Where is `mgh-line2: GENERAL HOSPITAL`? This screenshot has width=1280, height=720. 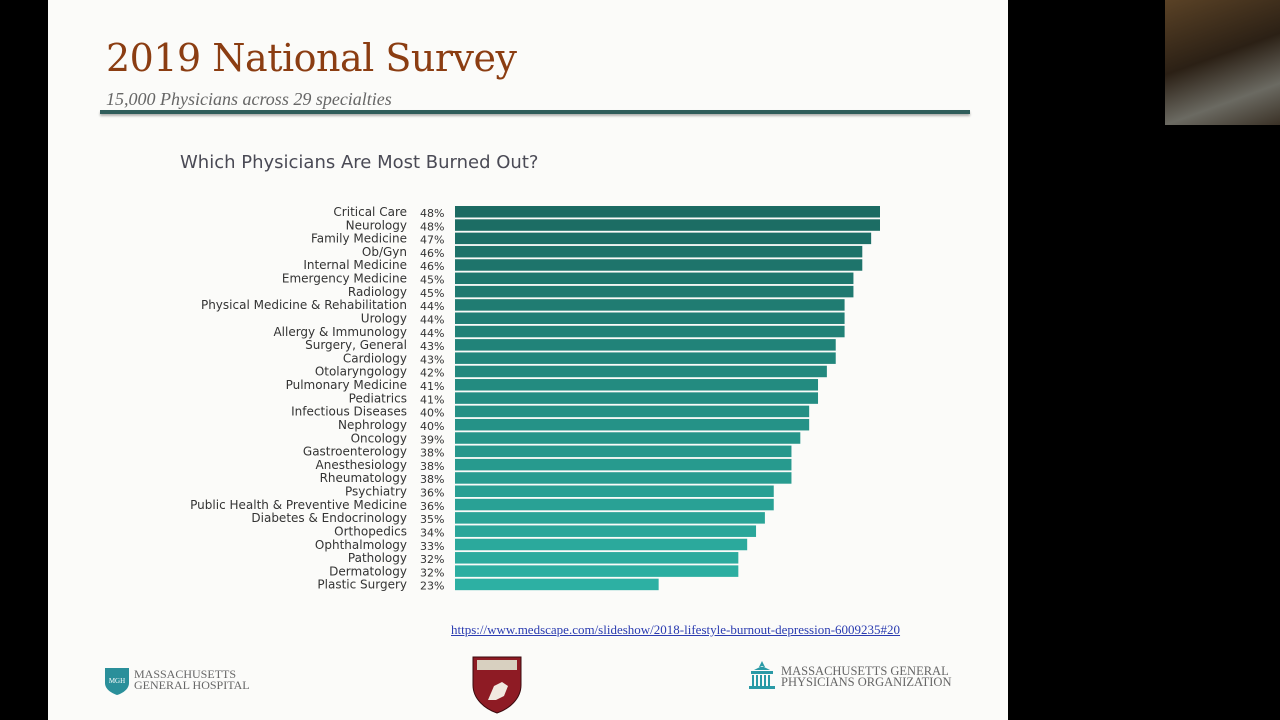 mgh-line2: GENERAL HOSPITAL is located at coordinates (192, 685).